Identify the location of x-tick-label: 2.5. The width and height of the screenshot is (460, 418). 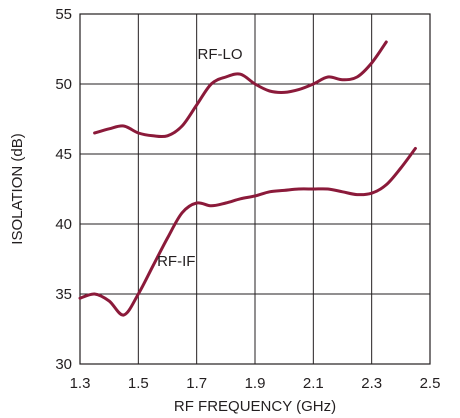
(430, 383).